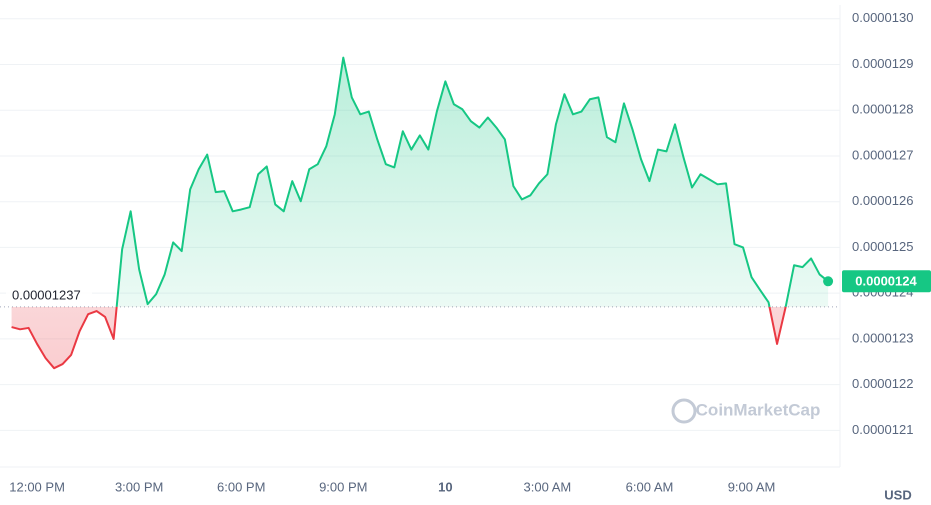  Describe the element at coordinates (548, 486) in the screenshot. I see `x-tick-label: 3:00 AM` at that location.